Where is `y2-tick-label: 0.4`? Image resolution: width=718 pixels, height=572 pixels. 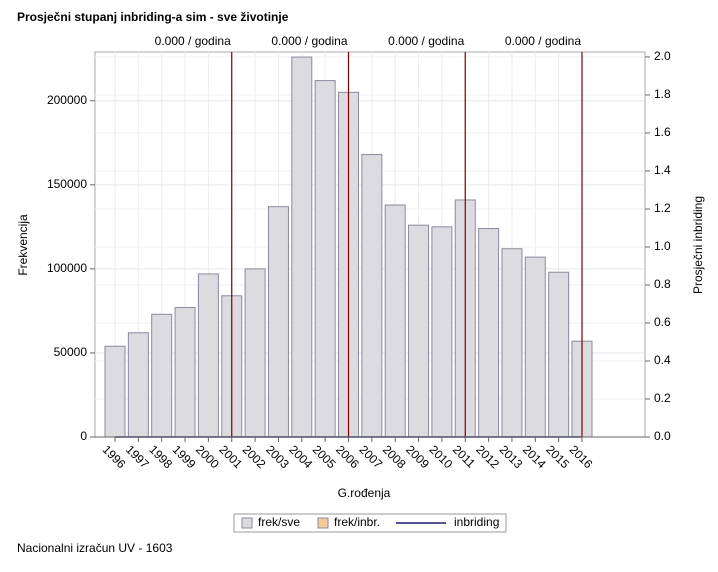 y2-tick-label: 0.4 is located at coordinates (662, 360).